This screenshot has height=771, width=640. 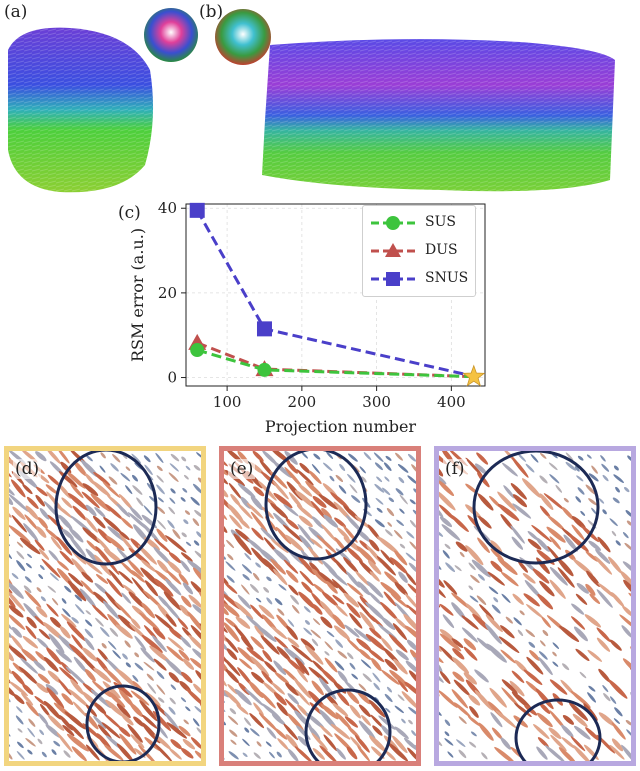 What do you see at coordinates (197, 210) in the screenshot?
I see `data-point-snus` at bounding box center [197, 210].